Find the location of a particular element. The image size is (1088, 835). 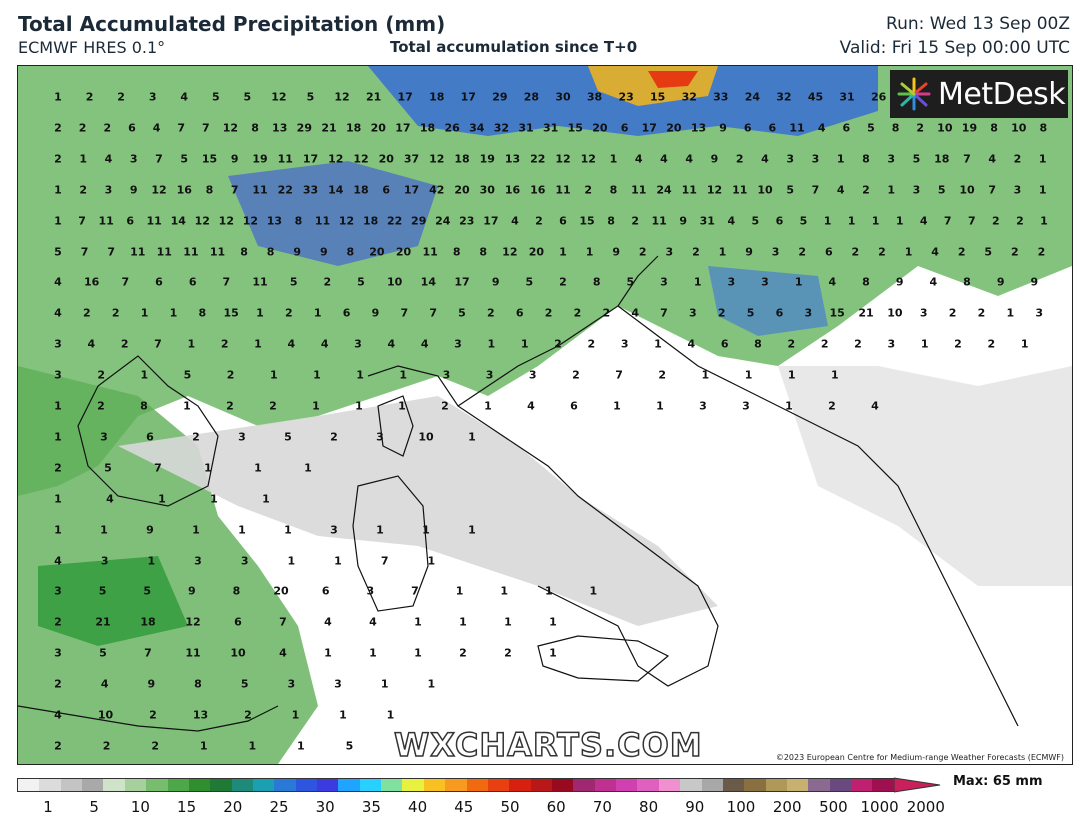

precip-value: 19 is located at coordinates (487, 159).